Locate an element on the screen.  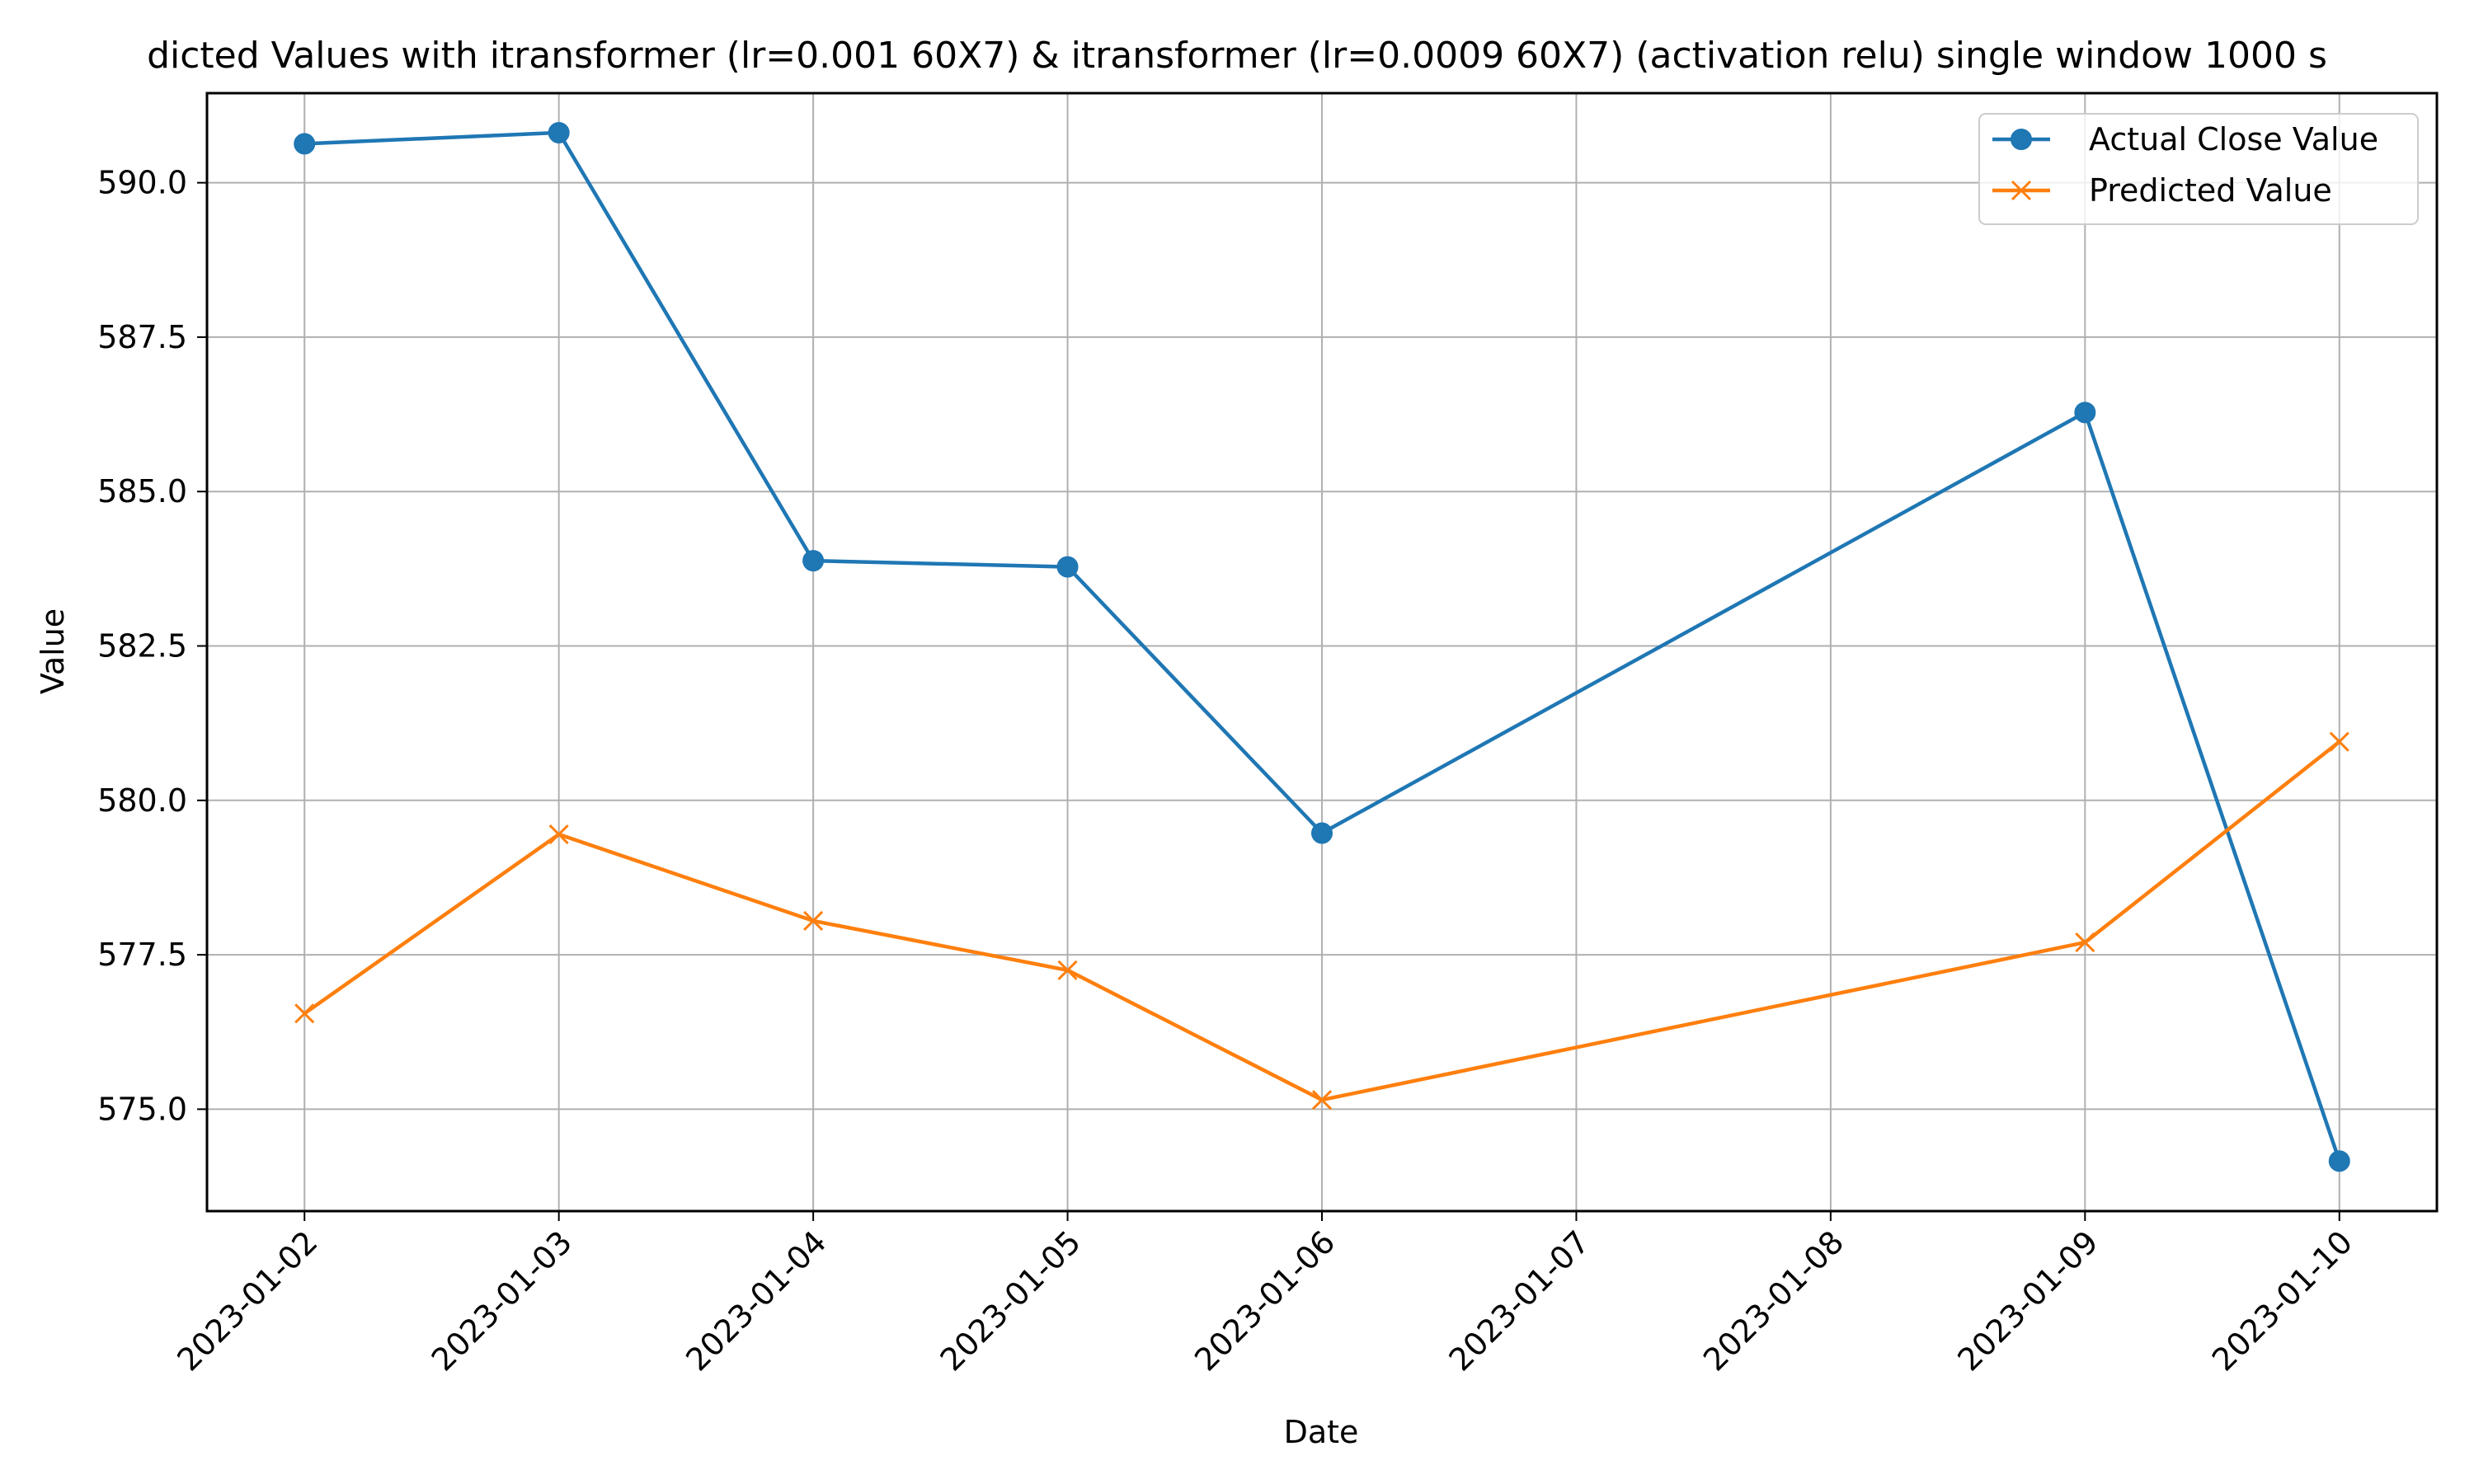
y-axis-label: Value is located at coordinates (53, 651).